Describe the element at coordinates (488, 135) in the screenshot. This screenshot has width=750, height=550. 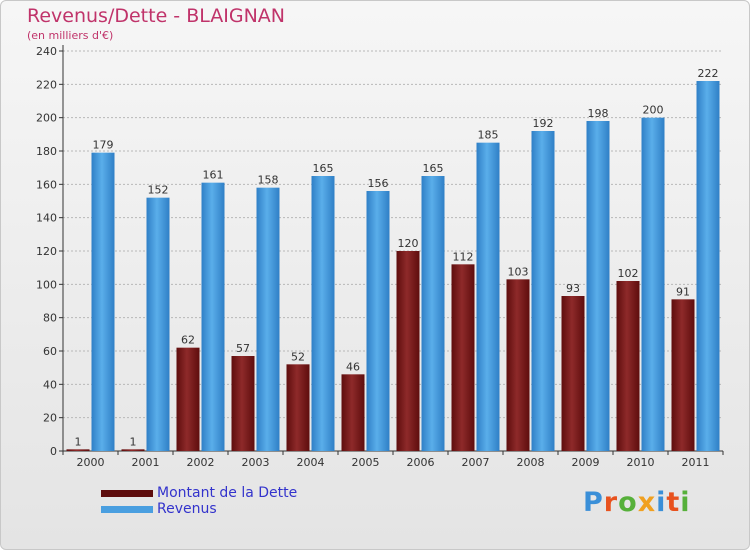
I see `data-label-revenus: 185` at that location.